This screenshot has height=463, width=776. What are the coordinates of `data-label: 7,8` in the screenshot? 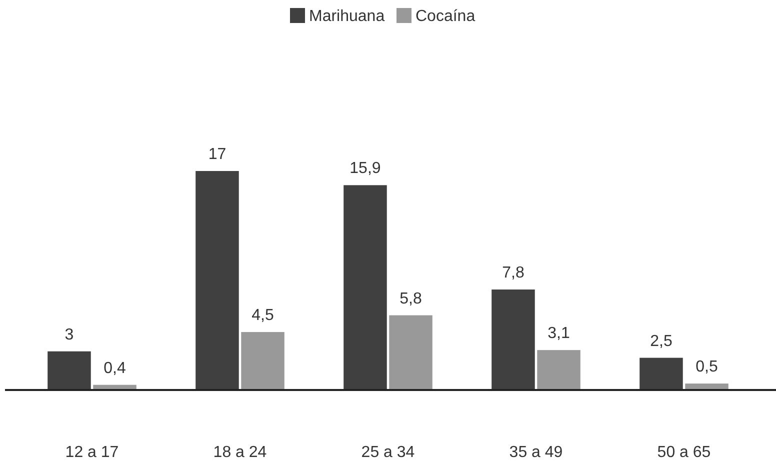 It's located at (513, 273).